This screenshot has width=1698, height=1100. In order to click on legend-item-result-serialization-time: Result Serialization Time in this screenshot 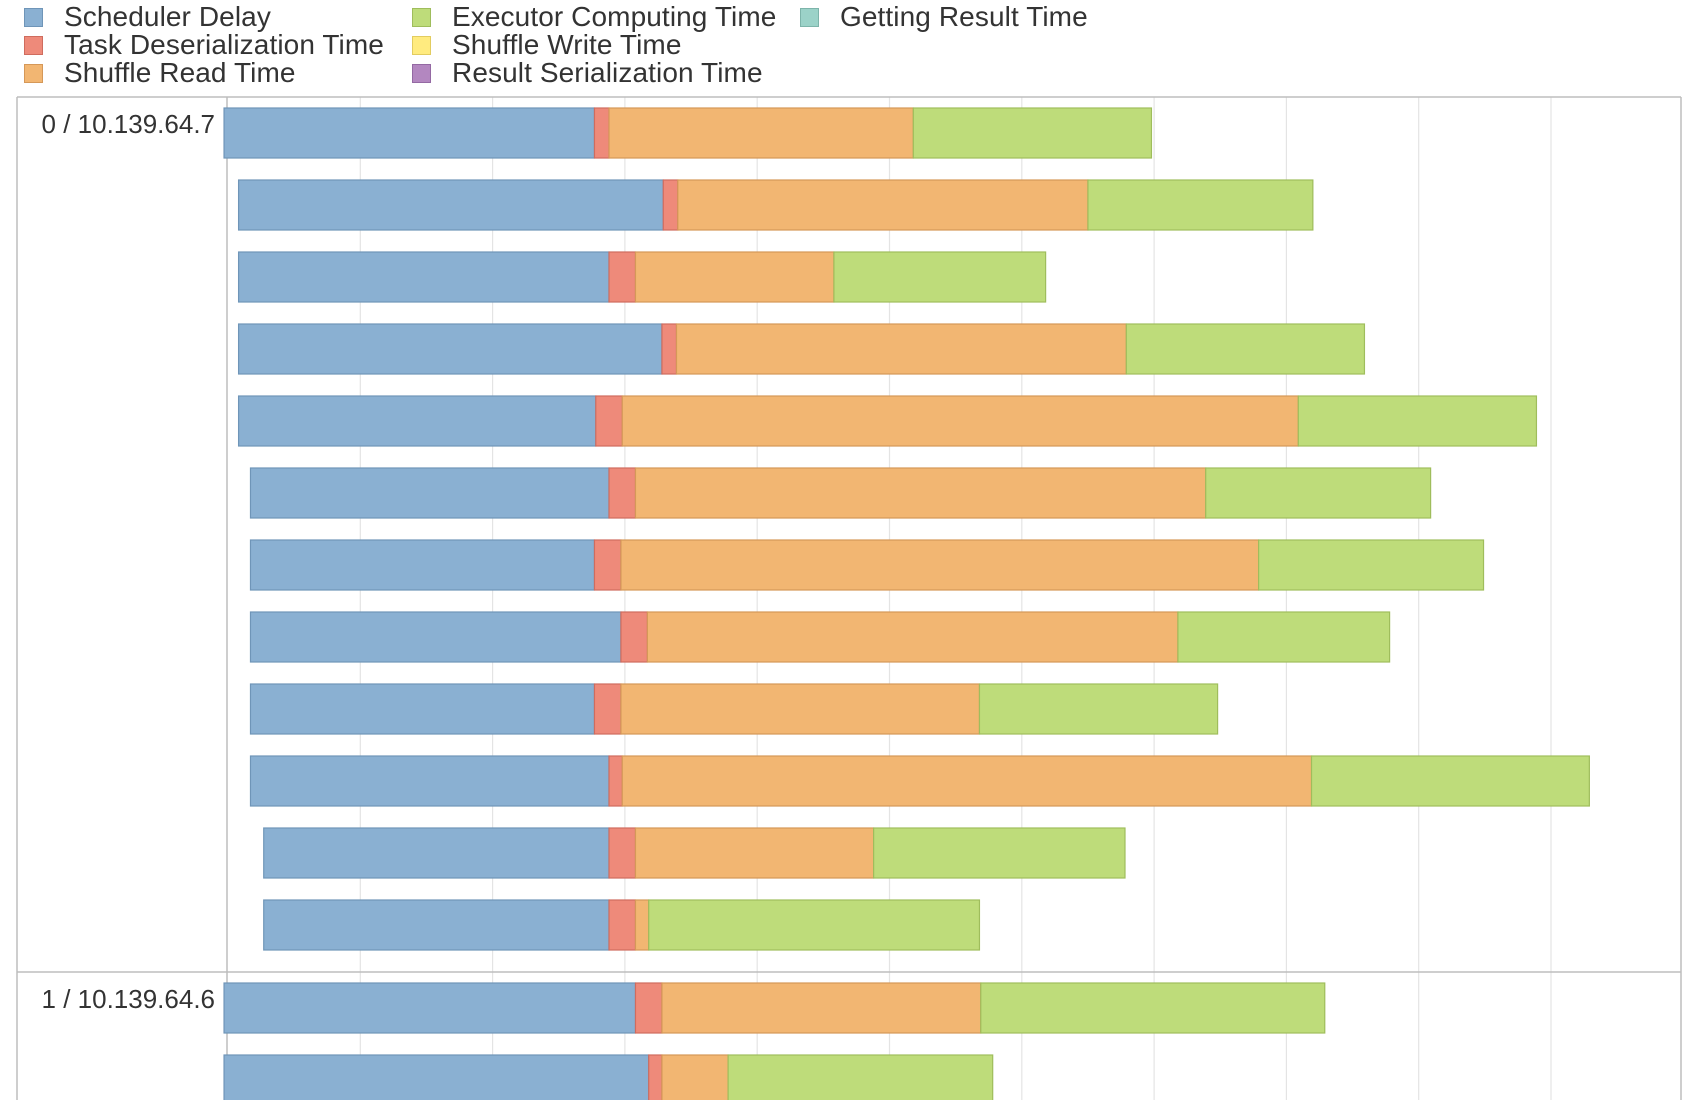, I will do `click(587, 72)`.